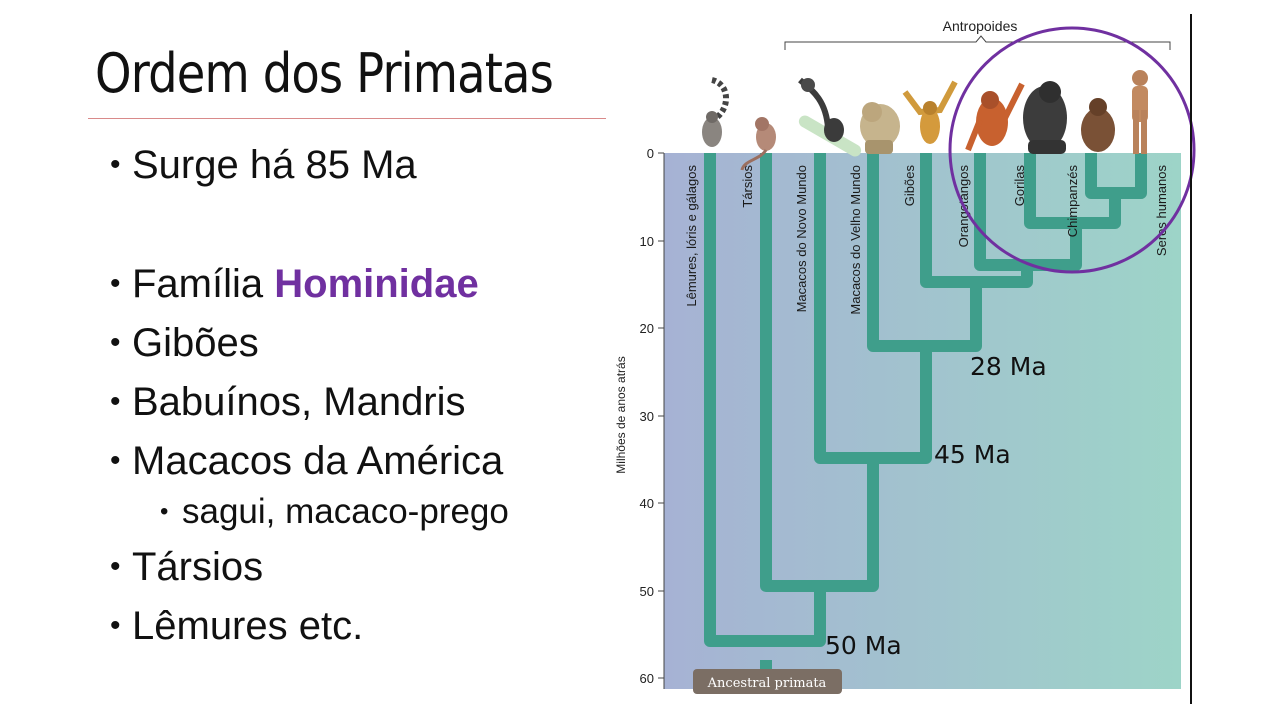 The width and height of the screenshot is (1280, 720). Describe the element at coordinates (647, 591) in the screenshot. I see `tick-label-50: 50` at that location.